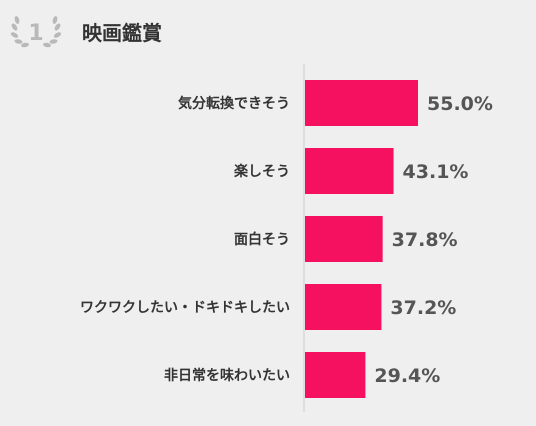 The image size is (536, 426). What do you see at coordinates (425, 240) in the screenshot?
I see `value-label: 37.8%` at bounding box center [425, 240].